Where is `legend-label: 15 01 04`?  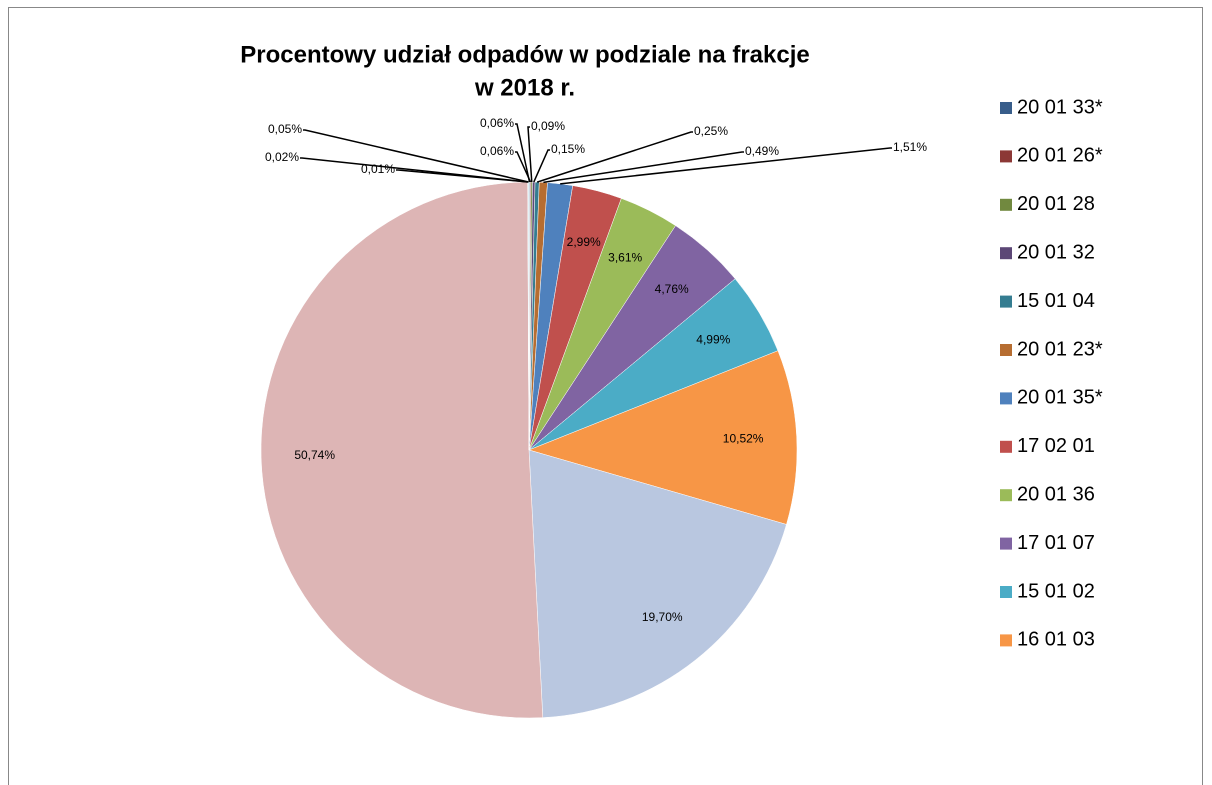 legend-label: 15 01 04 is located at coordinates (1056, 301).